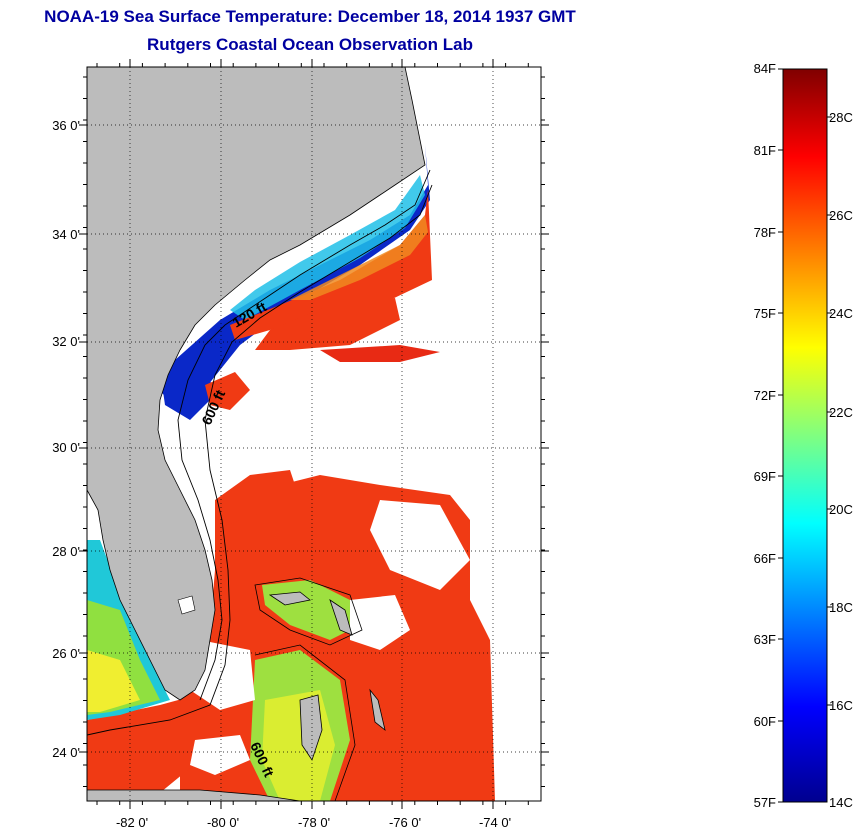 This screenshot has height=832, width=864. I want to click on warm-north-florida-strait, so click(257, 500).